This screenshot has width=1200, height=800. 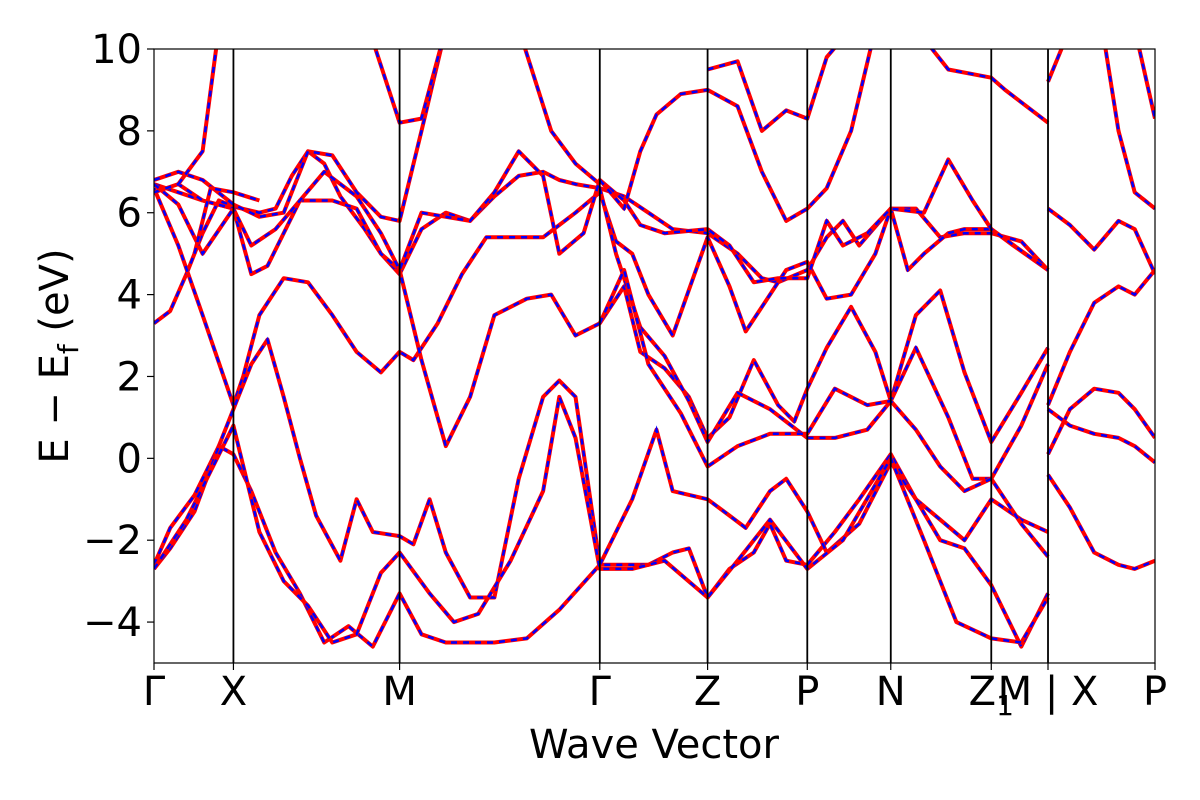 What do you see at coordinates (1155, 692) in the screenshot?
I see `x-tick-label-9: P` at bounding box center [1155, 692].